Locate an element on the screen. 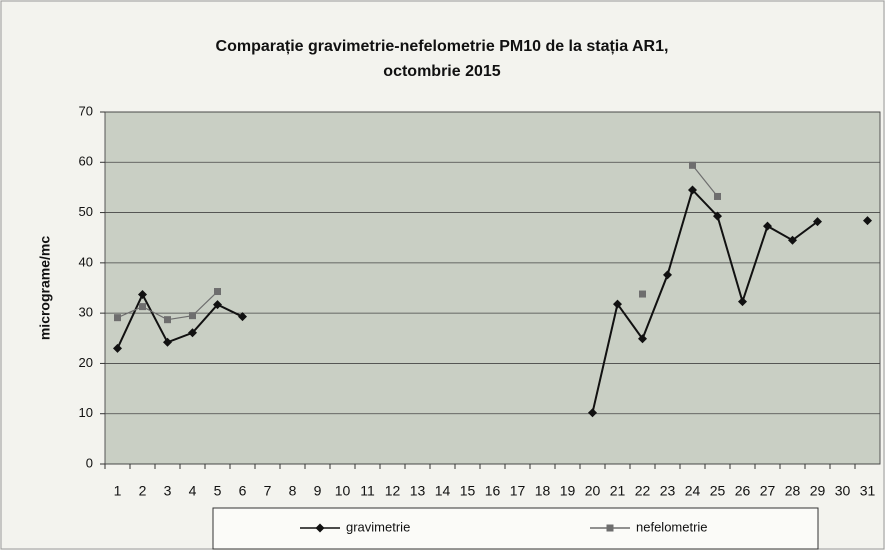  legend-label: nefelometrie is located at coordinates (672, 526).